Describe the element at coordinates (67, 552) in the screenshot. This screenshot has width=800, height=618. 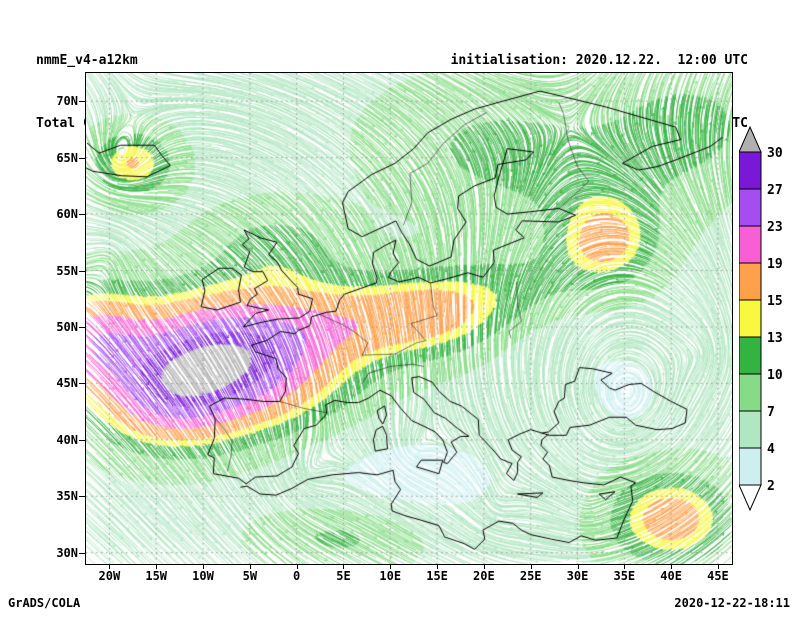
I see `lat-tick-label: 30N` at that location.